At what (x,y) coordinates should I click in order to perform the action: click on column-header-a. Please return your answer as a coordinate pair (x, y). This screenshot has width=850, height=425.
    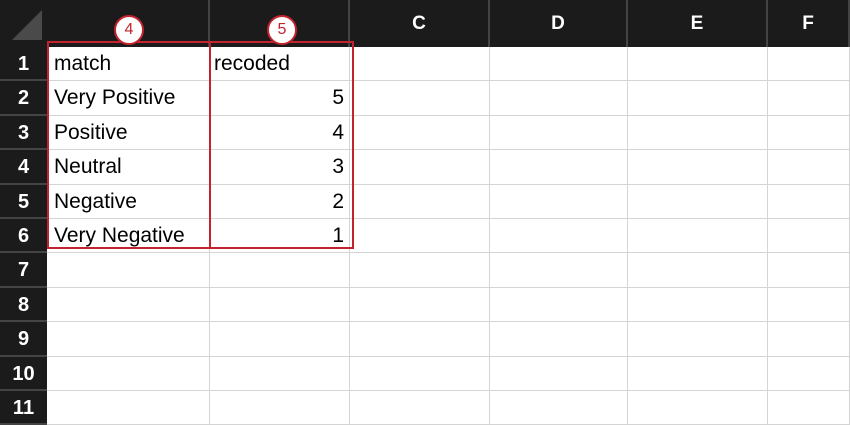
    Looking at the image, I should click on (128, 23).